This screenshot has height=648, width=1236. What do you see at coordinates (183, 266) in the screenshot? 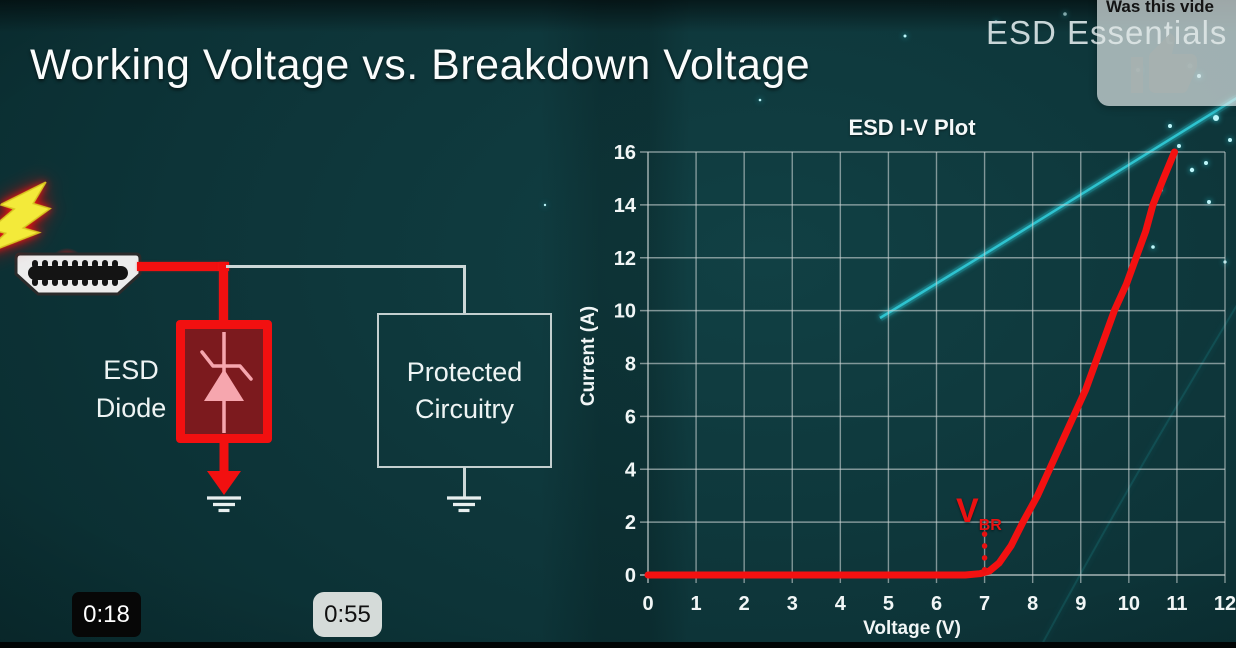
I see `wire-red-horizontal` at bounding box center [183, 266].